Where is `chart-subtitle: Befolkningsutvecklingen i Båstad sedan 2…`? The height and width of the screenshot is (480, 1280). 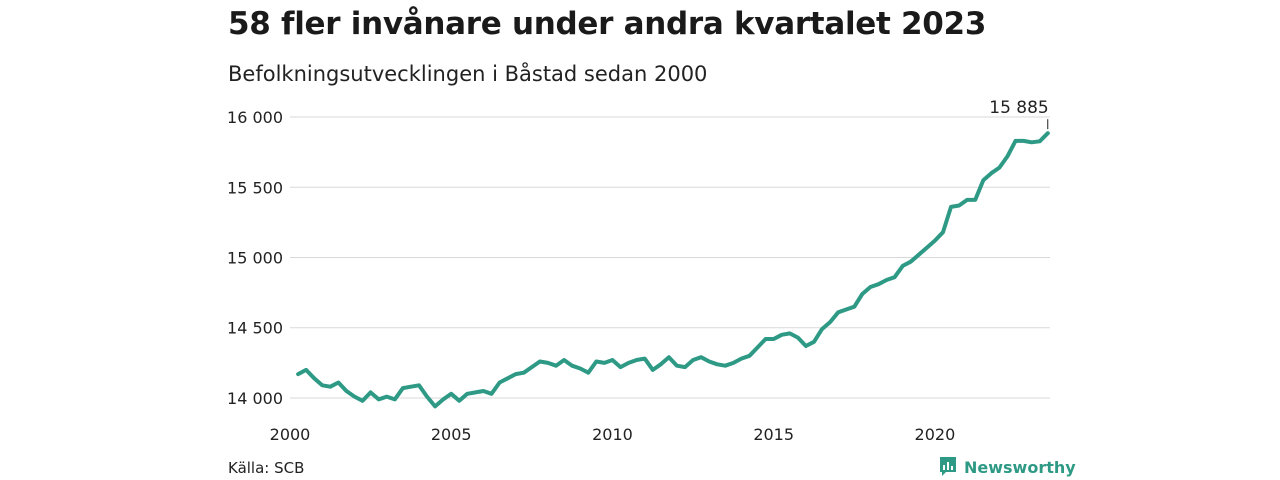
chart-subtitle: Befolkningsutvecklingen i Båstad sedan 2… is located at coordinates (468, 74).